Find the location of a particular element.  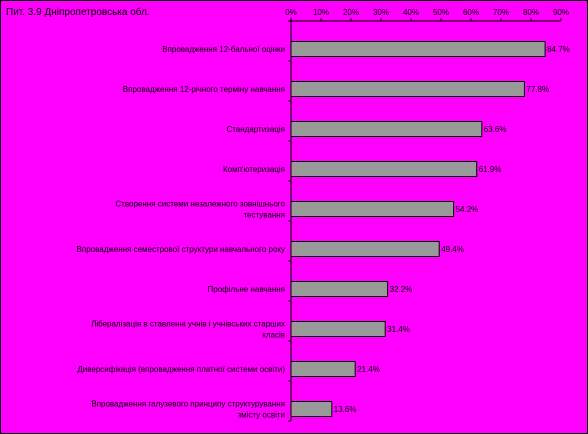

x-tick-label: 80% is located at coordinates (531, 12).